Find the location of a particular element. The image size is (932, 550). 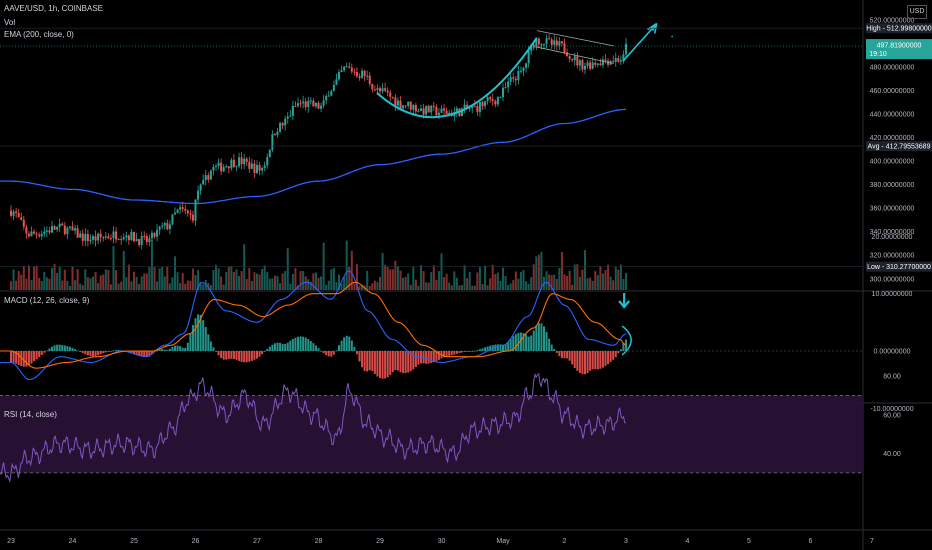

time-tick-label: 24 is located at coordinates (73, 541).